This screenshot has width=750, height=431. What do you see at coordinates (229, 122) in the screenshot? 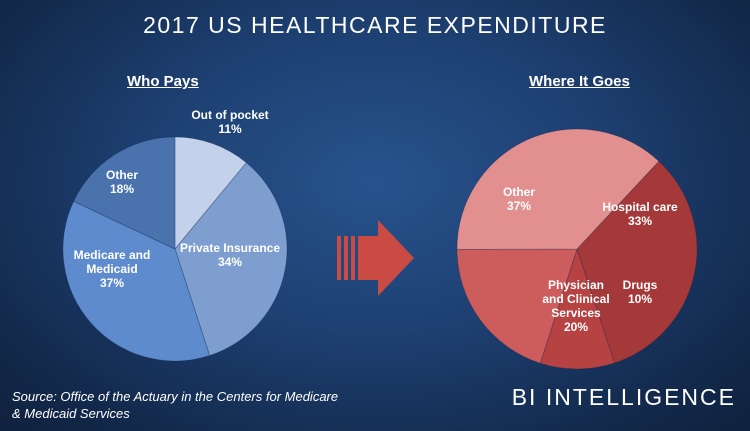
I see `slice-label: Out of pocket 11%` at bounding box center [229, 122].